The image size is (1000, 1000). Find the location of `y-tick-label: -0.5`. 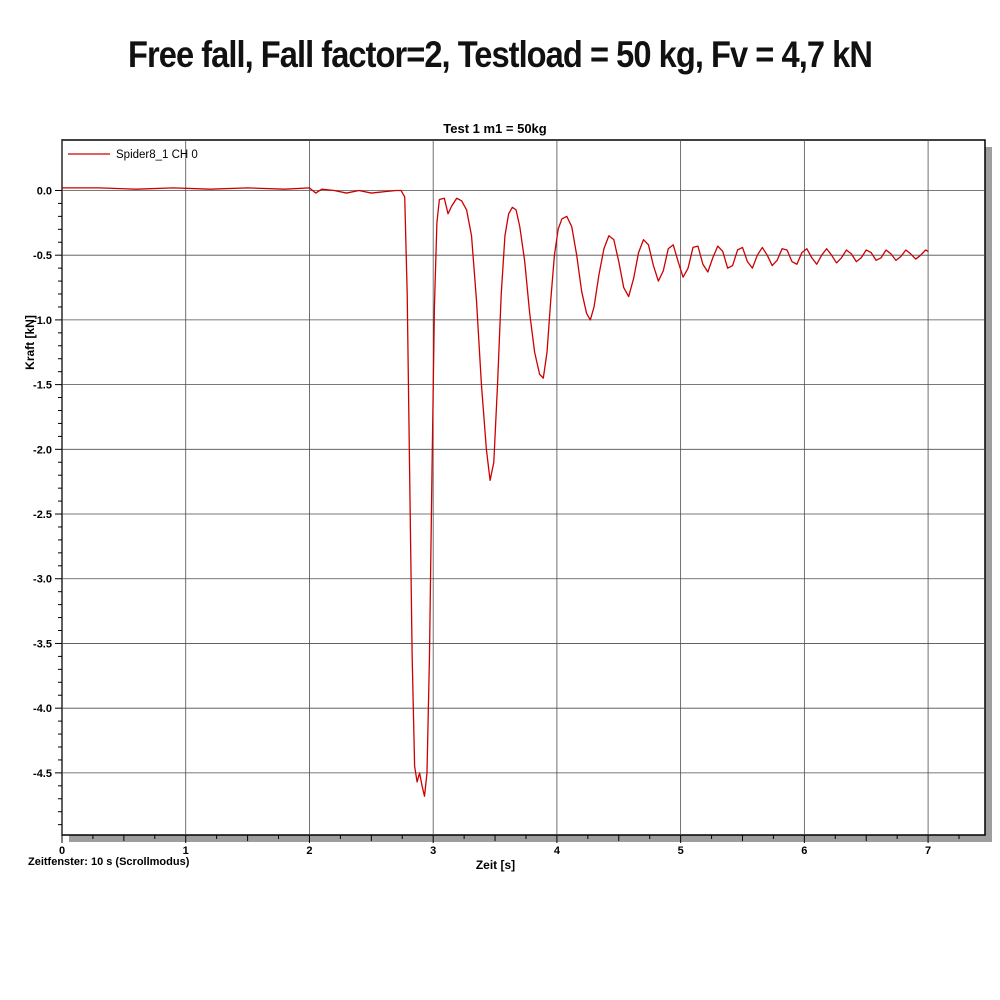

y-tick-label: -0.5 is located at coordinates (42, 256).